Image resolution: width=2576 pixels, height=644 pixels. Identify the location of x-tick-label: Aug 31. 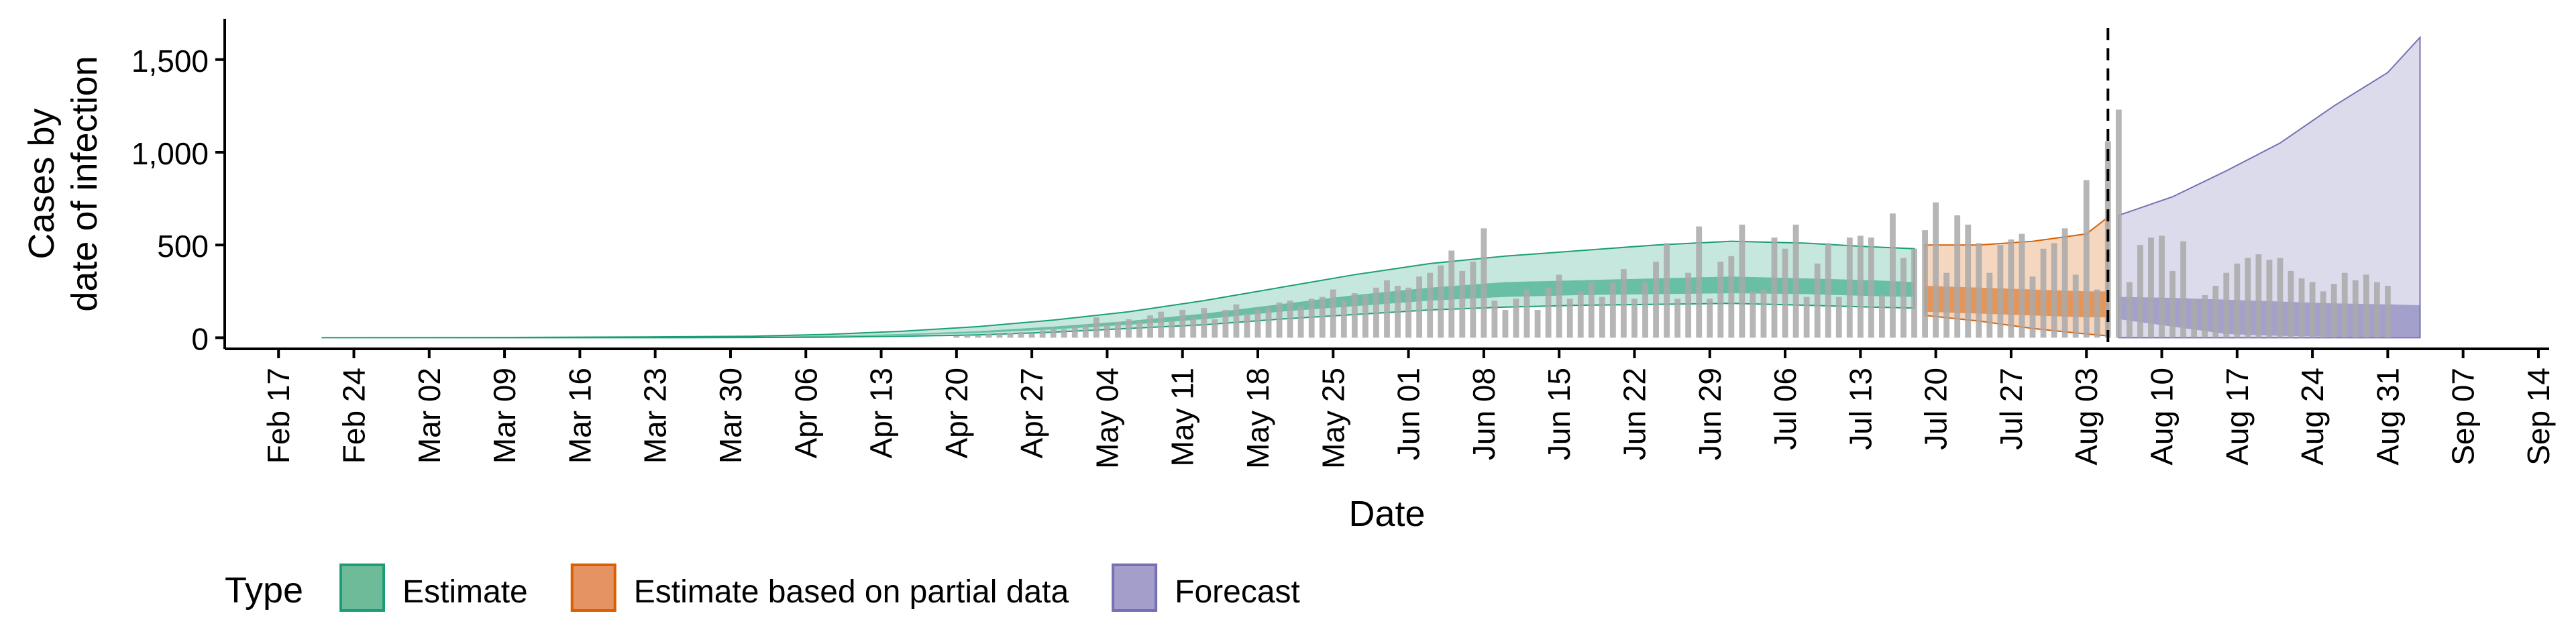
(2387, 417).